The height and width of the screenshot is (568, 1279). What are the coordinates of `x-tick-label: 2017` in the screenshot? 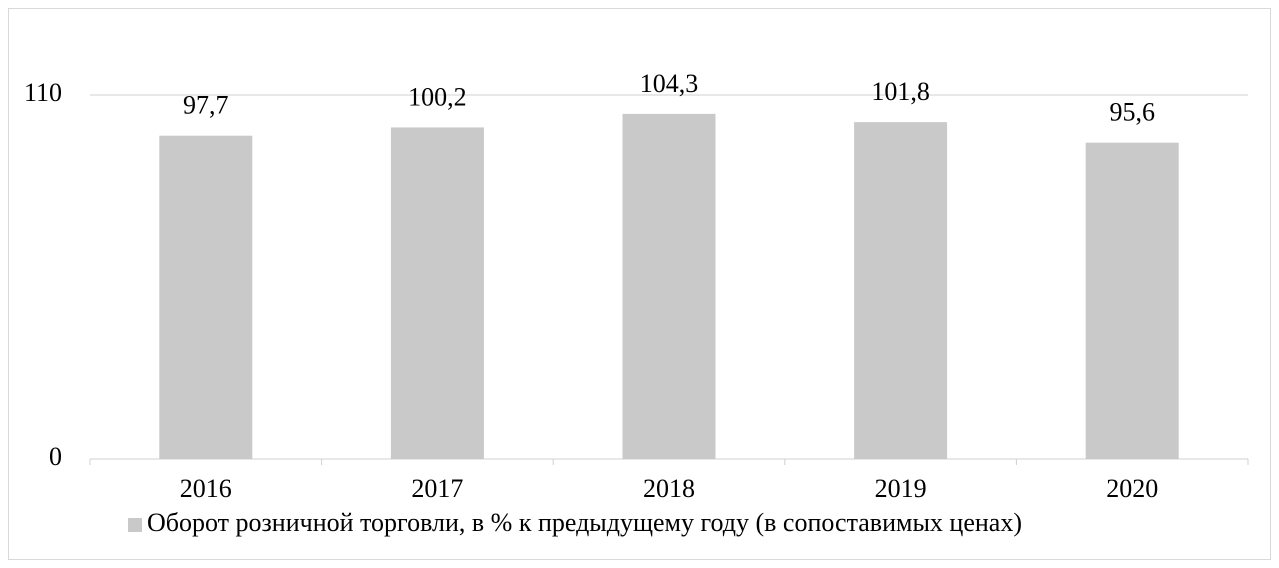 It's located at (437, 488).